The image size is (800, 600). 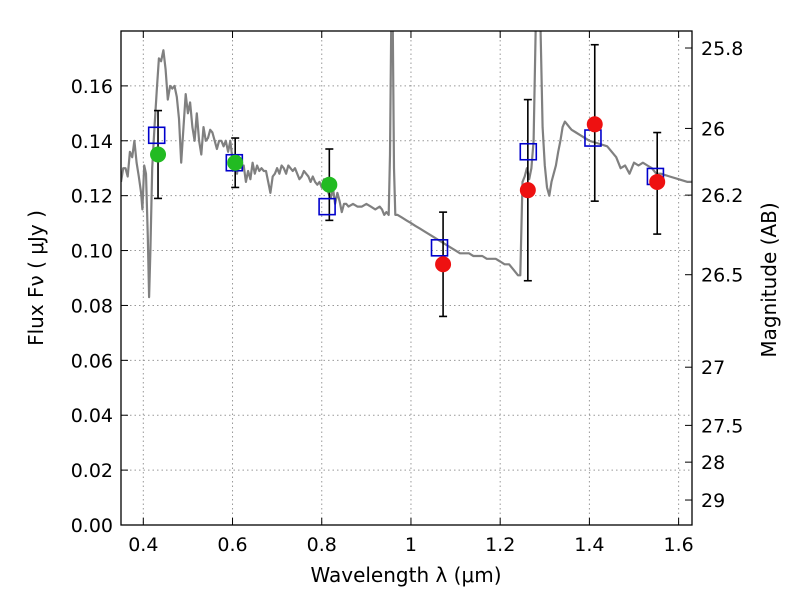 I want to click on y2-tick-label: 26.2, so click(x=722, y=196).